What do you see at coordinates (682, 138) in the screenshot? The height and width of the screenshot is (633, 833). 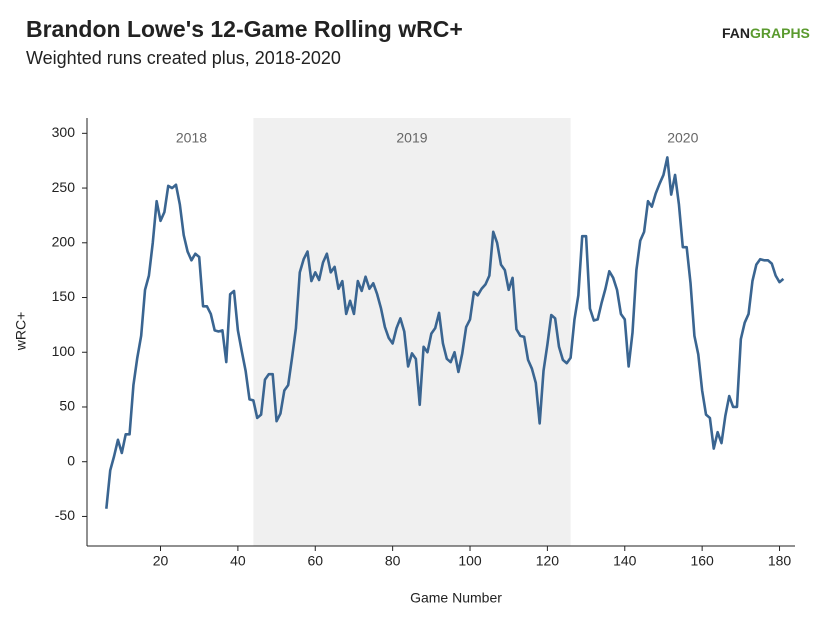 I see `season-label: 2020` at bounding box center [682, 138].